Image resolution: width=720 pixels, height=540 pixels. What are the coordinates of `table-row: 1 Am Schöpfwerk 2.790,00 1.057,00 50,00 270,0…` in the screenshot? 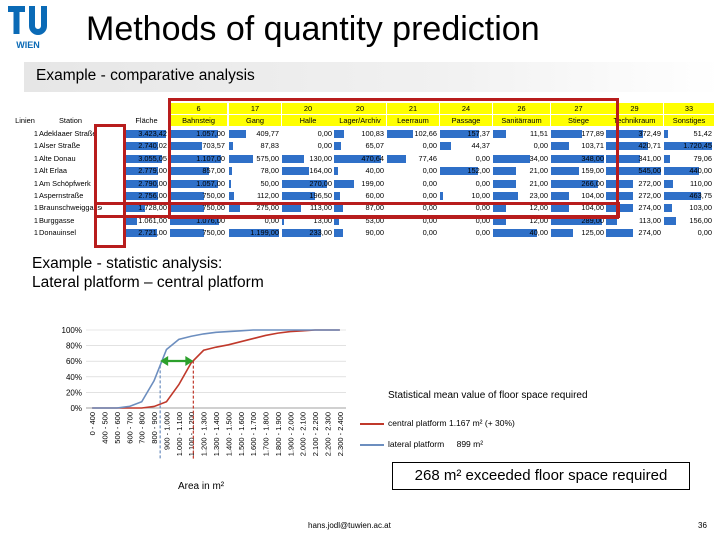 It's located at (362, 183).